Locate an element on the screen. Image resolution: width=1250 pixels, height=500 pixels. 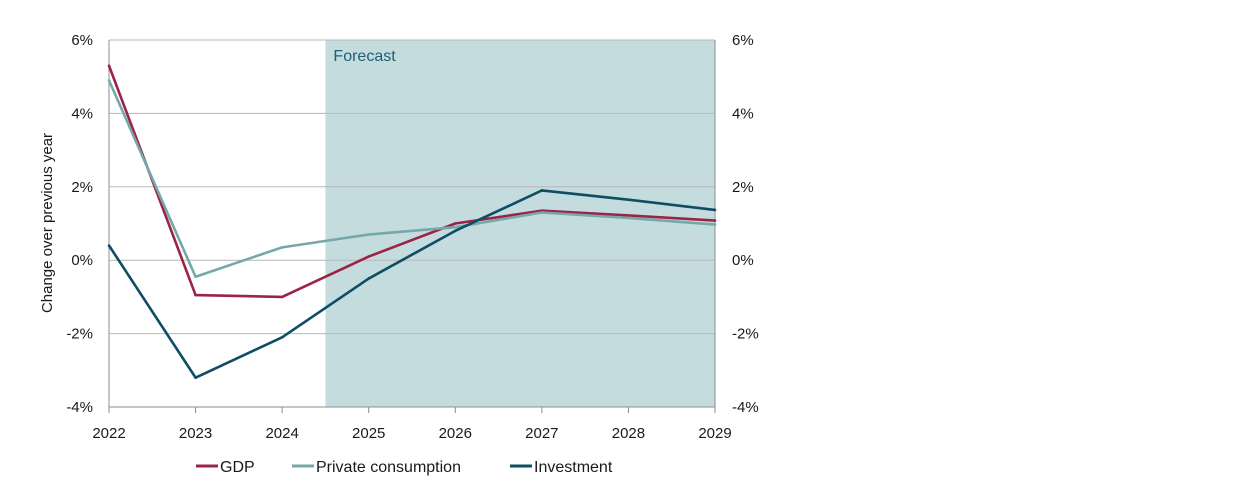
y-tick-label-left: -4% is located at coordinates (79, 407).